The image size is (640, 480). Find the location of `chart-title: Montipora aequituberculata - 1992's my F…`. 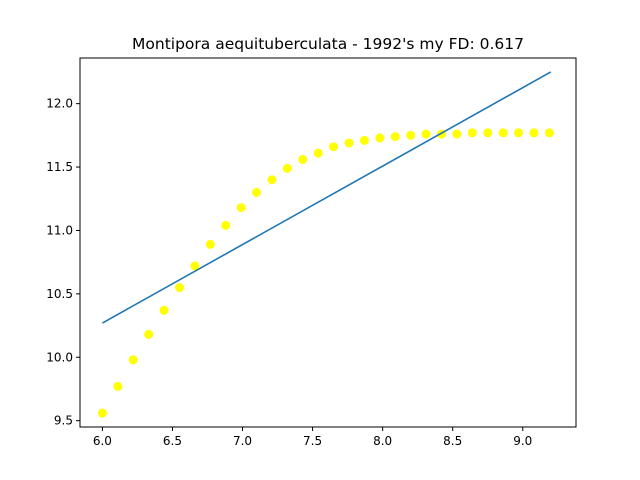

chart-title: Montipora aequituberculata - 1992's my F… is located at coordinates (328, 44).